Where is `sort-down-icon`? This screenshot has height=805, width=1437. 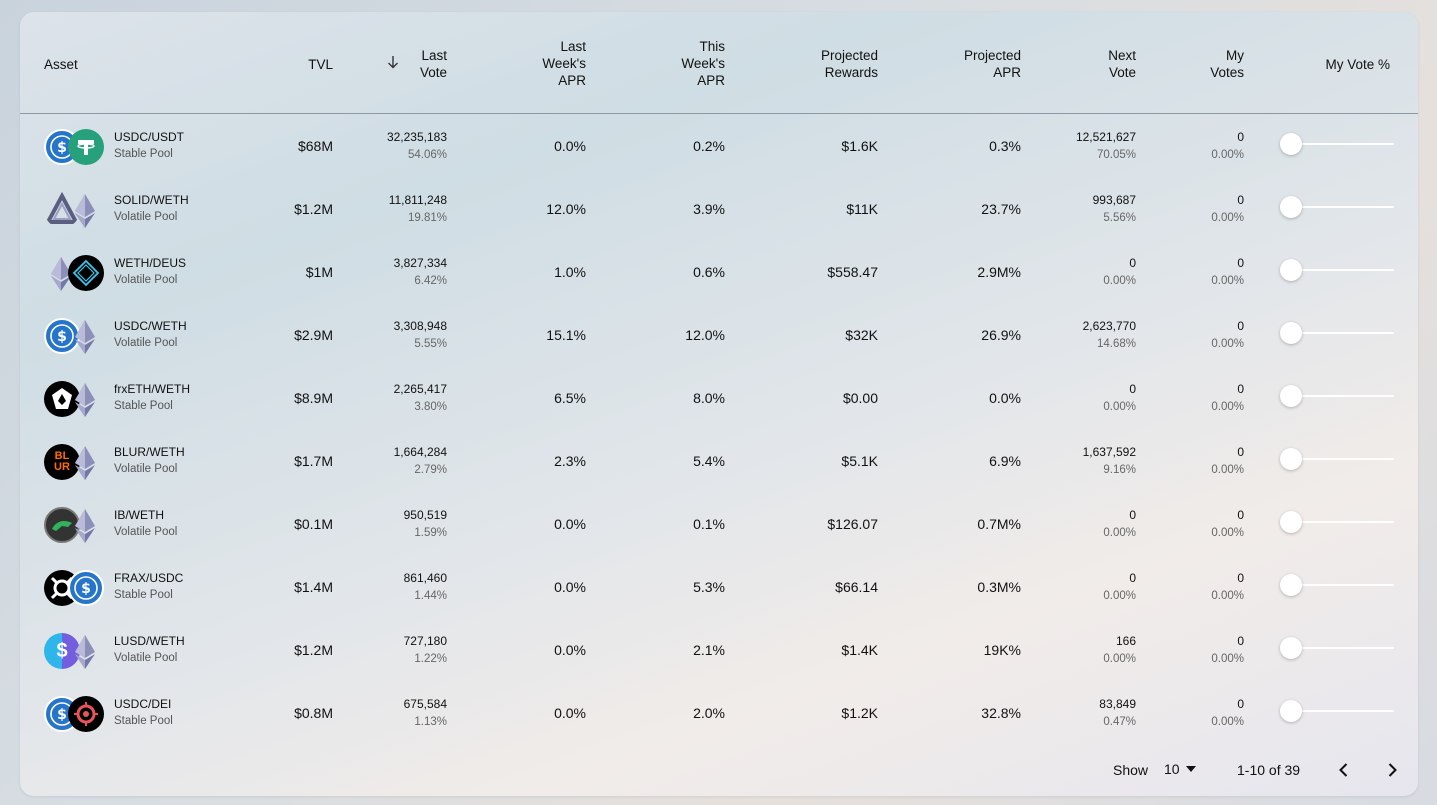
sort-down-icon is located at coordinates (393, 62).